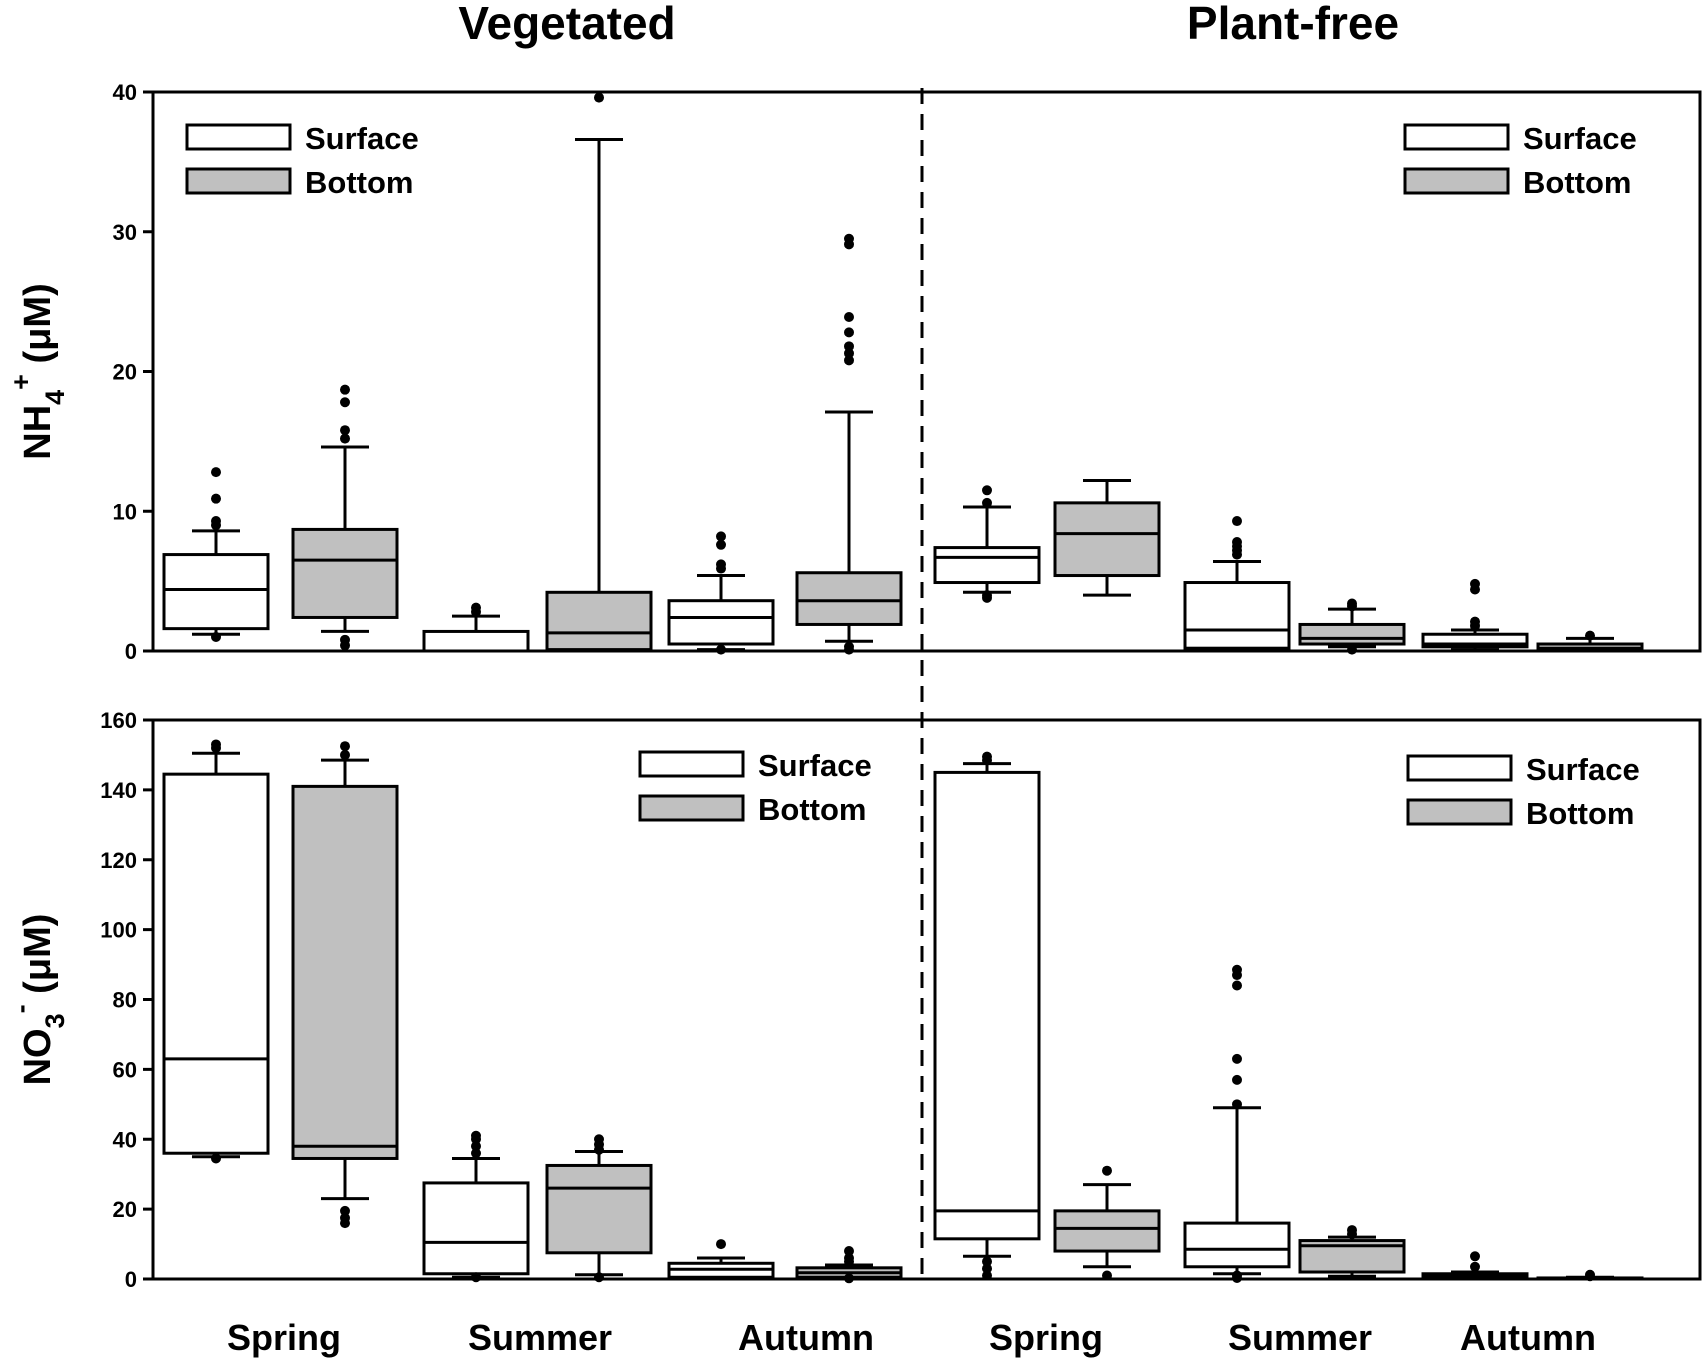 Image resolution: width=1703 pixels, height=1366 pixels. Describe the element at coordinates (118, 720) in the screenshot. I see `y-tick-label-no3: 160` at that location.